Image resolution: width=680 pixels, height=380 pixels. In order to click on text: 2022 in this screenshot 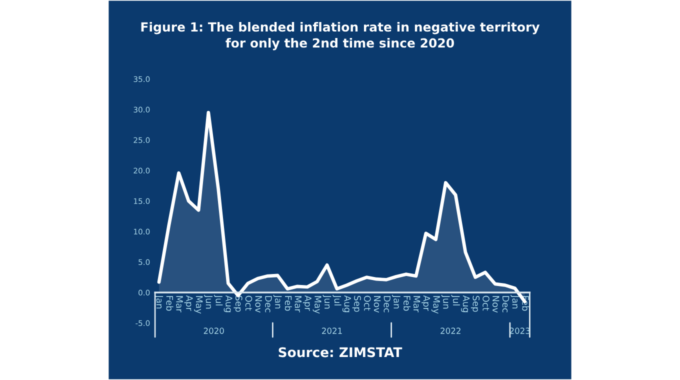, I will do `click(450, 331)`.